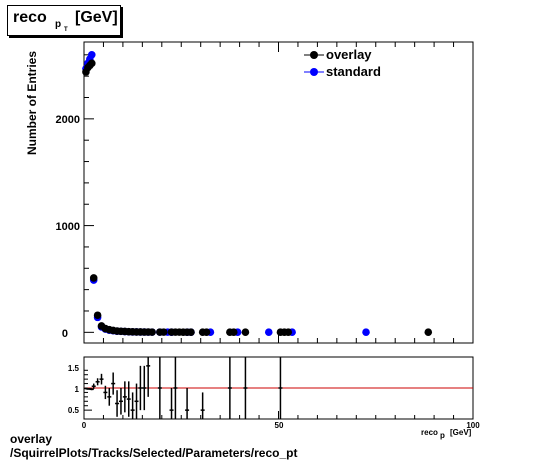  What do you see at coordinates (68, 120) in the screenshot?
I see `y-tick-label-2000: 2000` at bounding box center [68, 120].